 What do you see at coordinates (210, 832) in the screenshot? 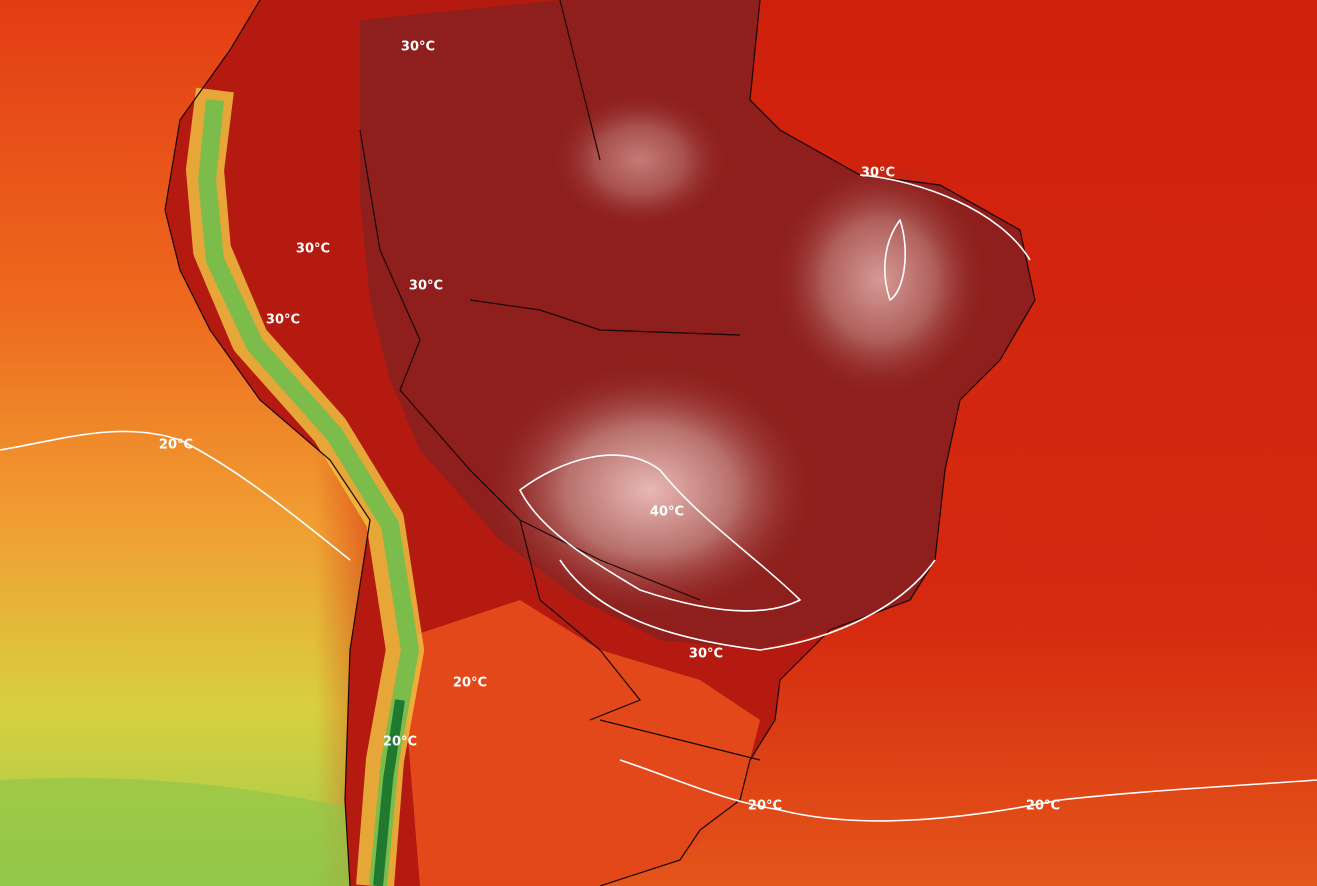
I see `cool-ocean` at bounding box center [210, 832].